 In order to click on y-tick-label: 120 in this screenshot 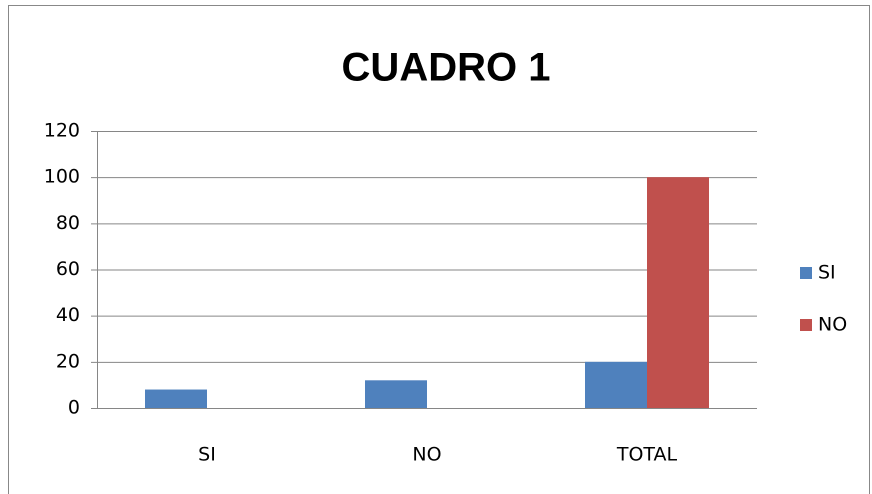, I will do `click(62, 131)`.